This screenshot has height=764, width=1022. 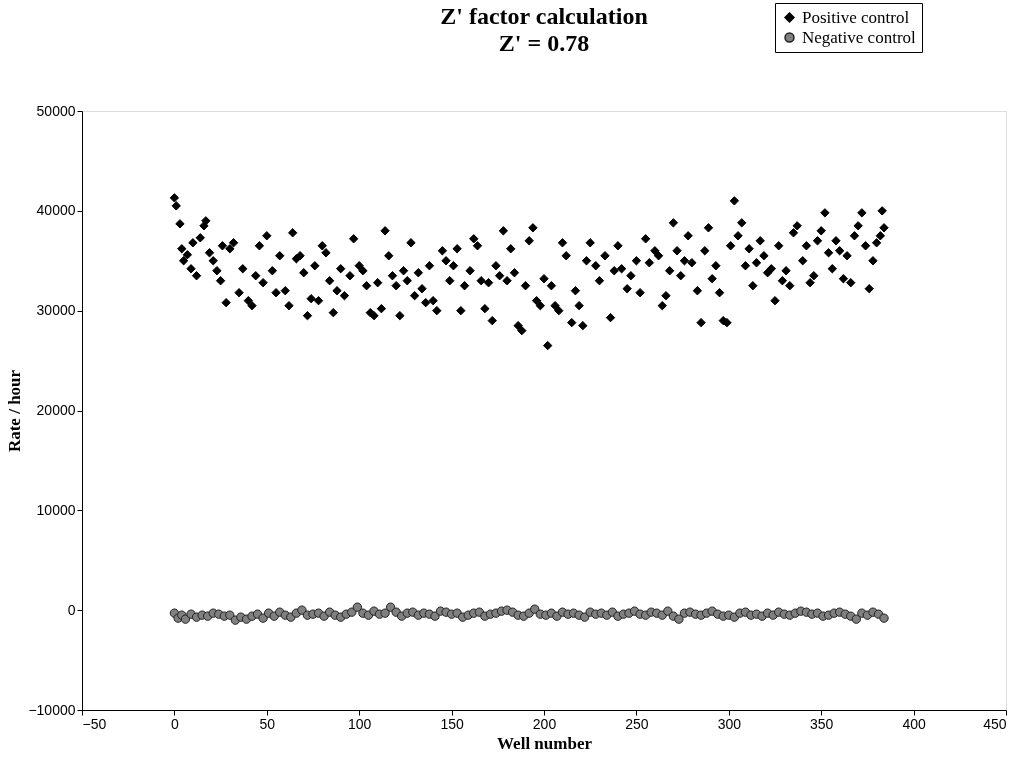 What do you see at coordinates (822, 723) in the screenshot?
I see `x-tick-label: 350` at bounding box center [822, 723].